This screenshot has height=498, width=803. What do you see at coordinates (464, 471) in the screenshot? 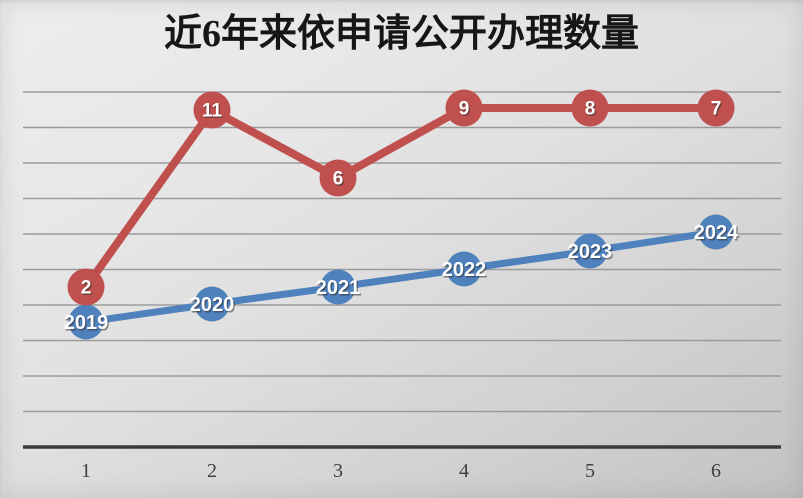
I see `x-axis-tick-label: 4` at bounding box center [464, 471].